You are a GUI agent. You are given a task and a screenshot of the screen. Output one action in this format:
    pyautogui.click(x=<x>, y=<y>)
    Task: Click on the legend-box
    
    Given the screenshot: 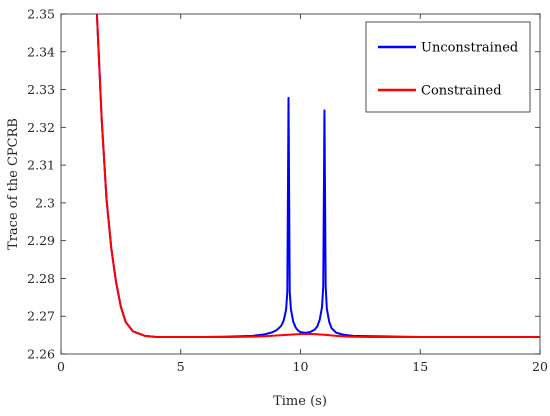 What is the action you would take?
    pyautogui.click(x=448, y=67)
    